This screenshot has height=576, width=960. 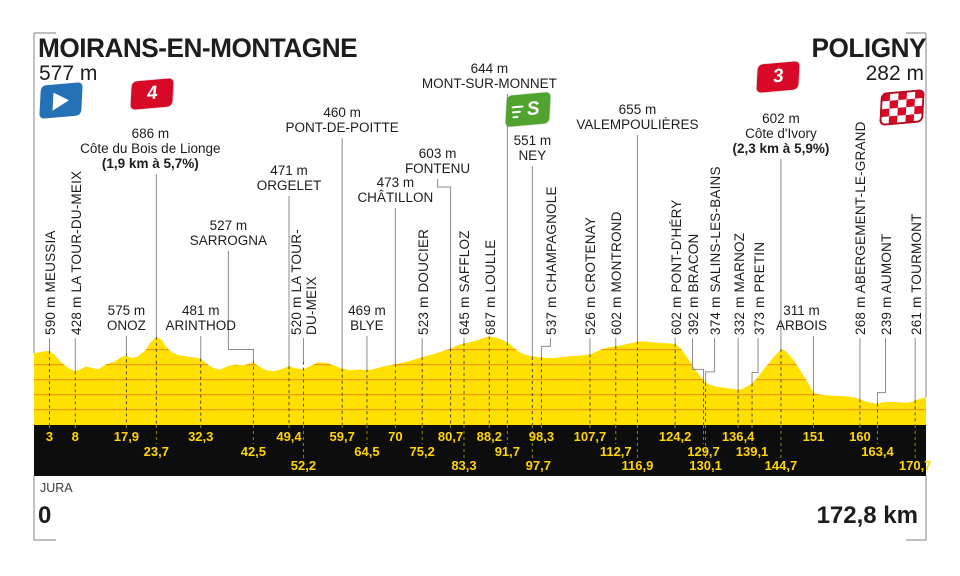 I want to click on total-distance-label: 172,8 km, so click(x=867, y=515).